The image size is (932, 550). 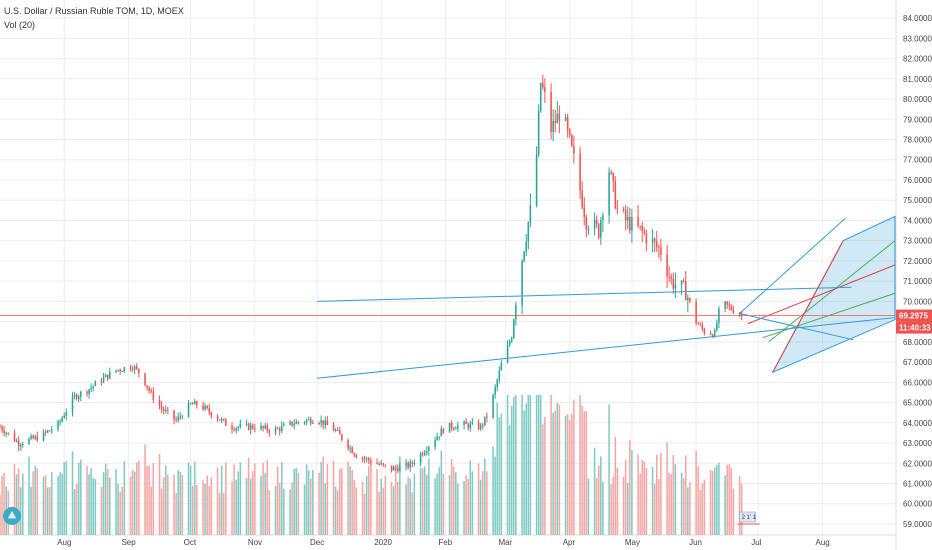 I want to click on volume-indicator-label: Vol (20), so click(x=20, y=25).